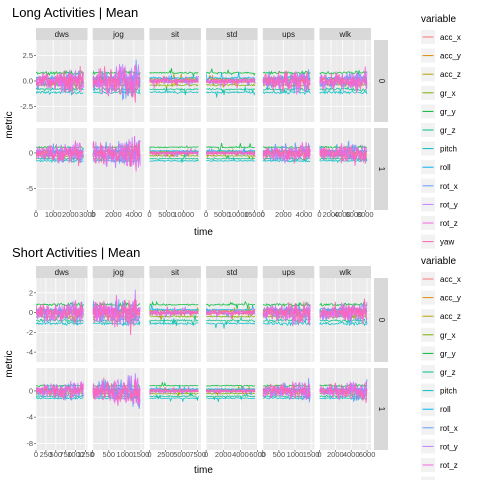 This screenshot has width=480, height=485. Describe the element at coordinates (175, 34) in the screenshot. I see `facet-label-sit: sit` at that location.